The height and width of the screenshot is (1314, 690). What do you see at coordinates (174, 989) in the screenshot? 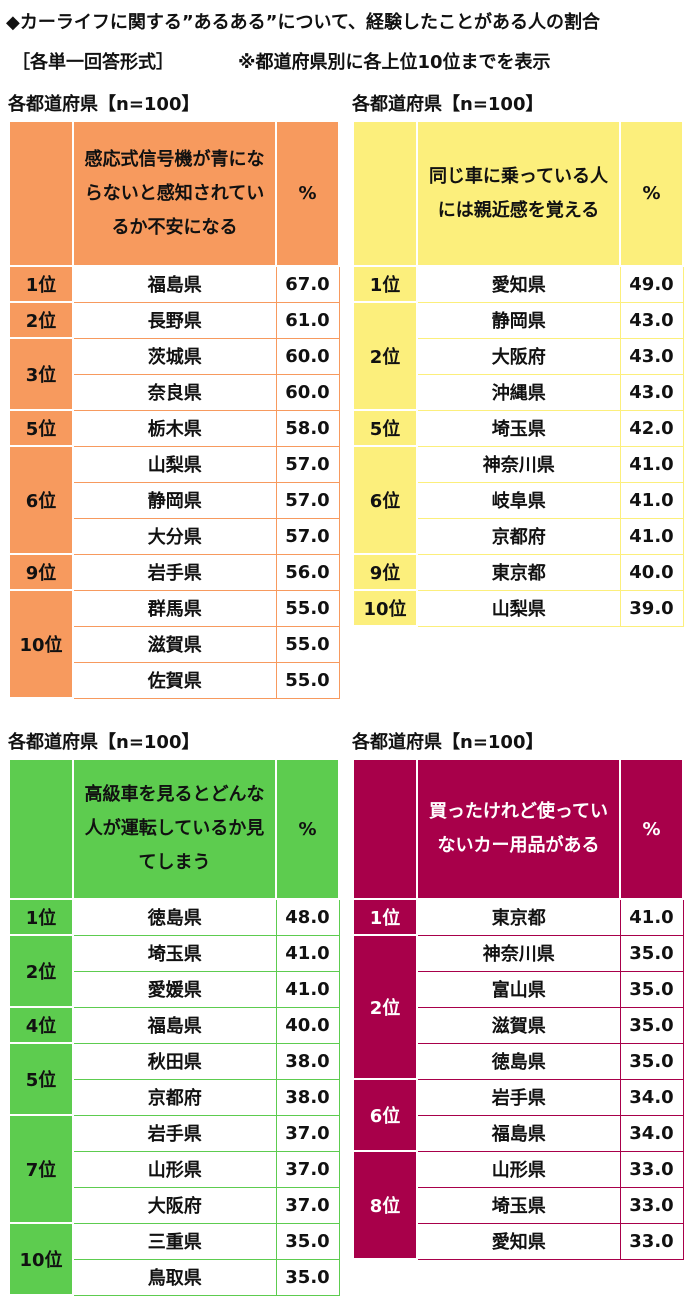
I see `prefecture: 愛媛県` at bounding box center [174, 989].